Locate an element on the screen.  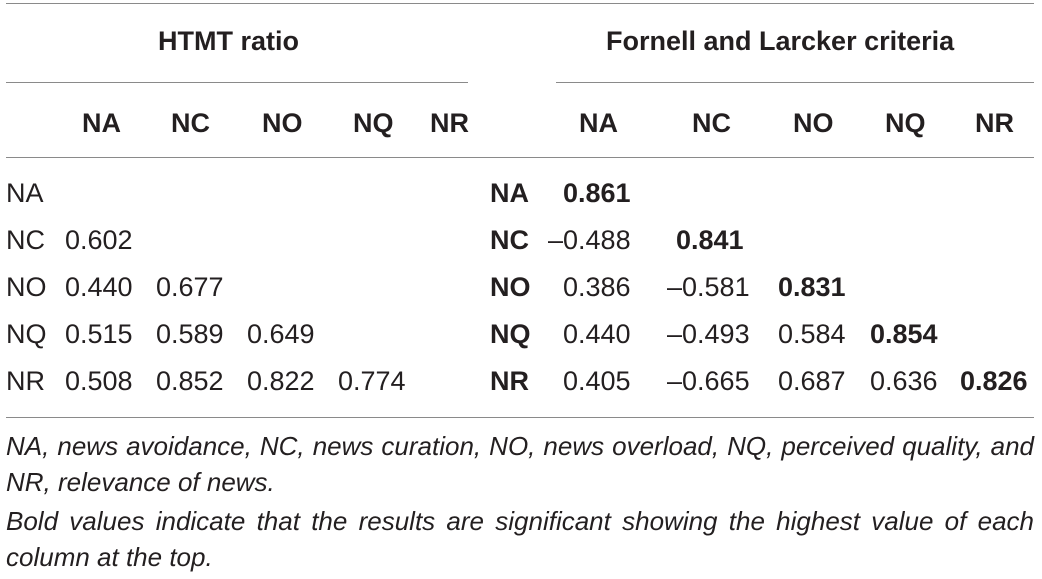
fl-cell: 0.841 is located at coordinates (710, 240).